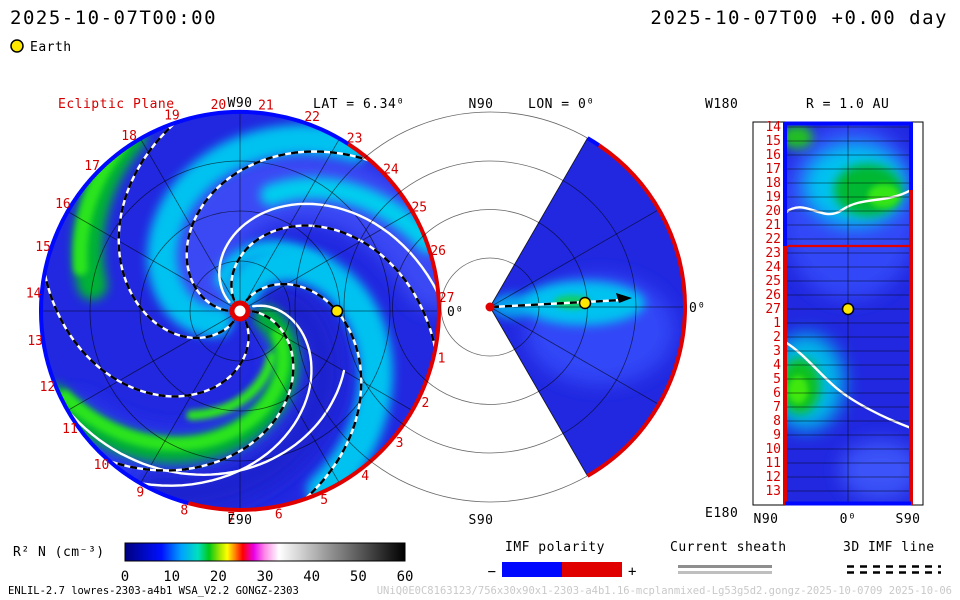 The width and height of the screenshot is (960, 600). Describe the element at coordinates (562, 560) in the screenshot. I see `imf-polarity-legend: IMF polarity − +` at that location.